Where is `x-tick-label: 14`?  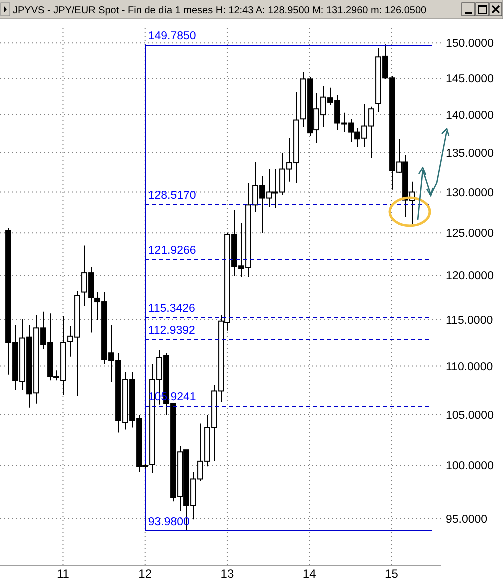
x-tick-label: 14 is located at coordinates (309, 574).